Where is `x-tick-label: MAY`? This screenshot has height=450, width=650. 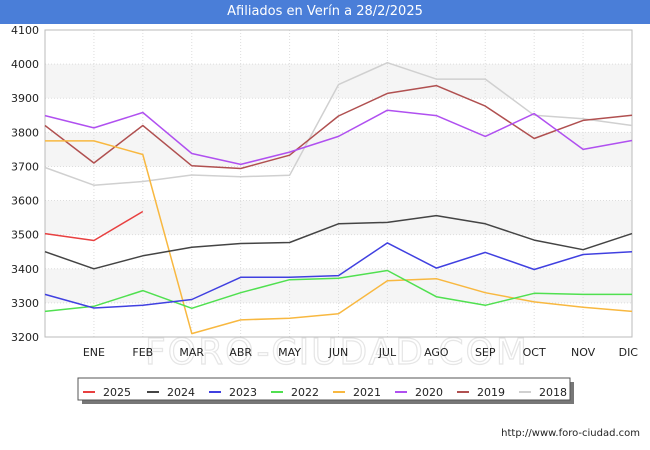 x-tick-label: MAY is located at coordinates (289, 352).